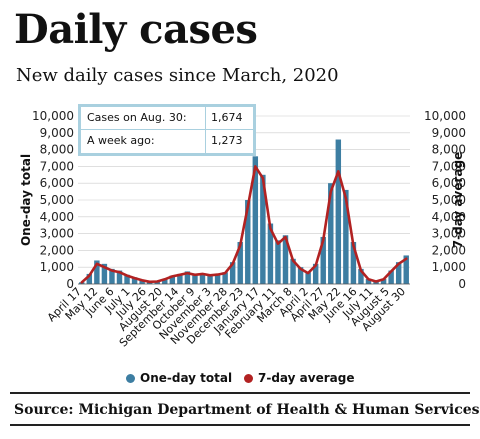 The height and width of the screenshot is (439, 480). I want to click on y-tick-label-right: 8,000, so click(449, 150).